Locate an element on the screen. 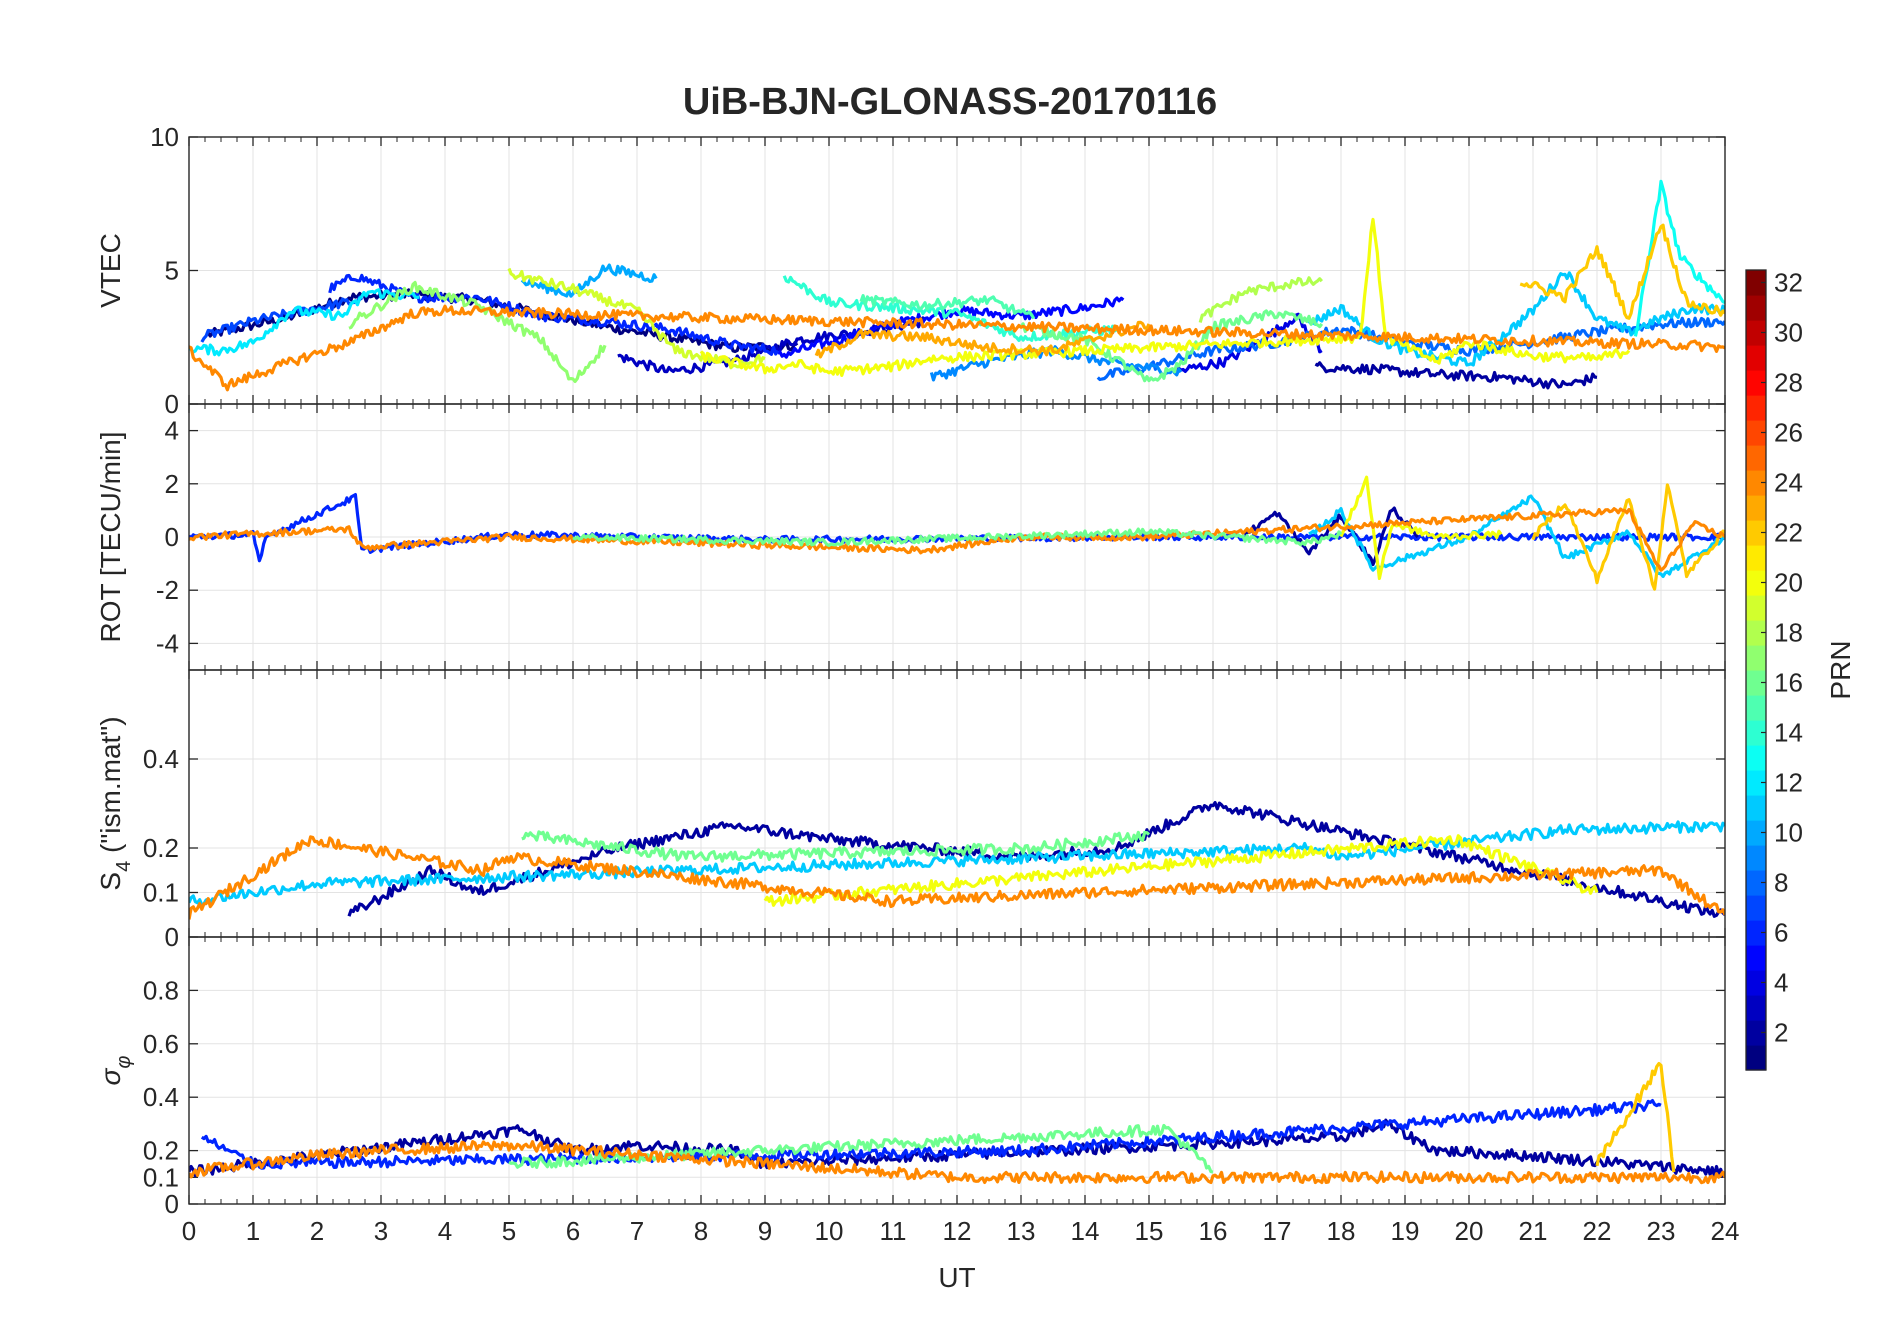  x-tick-label: 19 is located at coordinates (1405, 1231).